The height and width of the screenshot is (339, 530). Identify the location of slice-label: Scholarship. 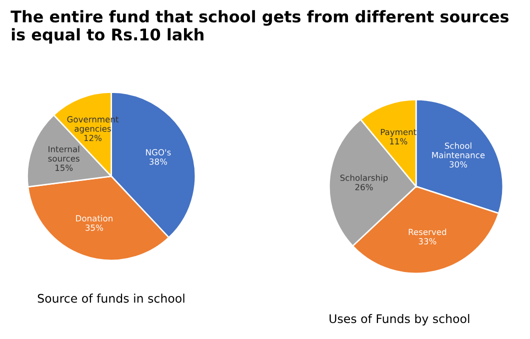
(364, 178).